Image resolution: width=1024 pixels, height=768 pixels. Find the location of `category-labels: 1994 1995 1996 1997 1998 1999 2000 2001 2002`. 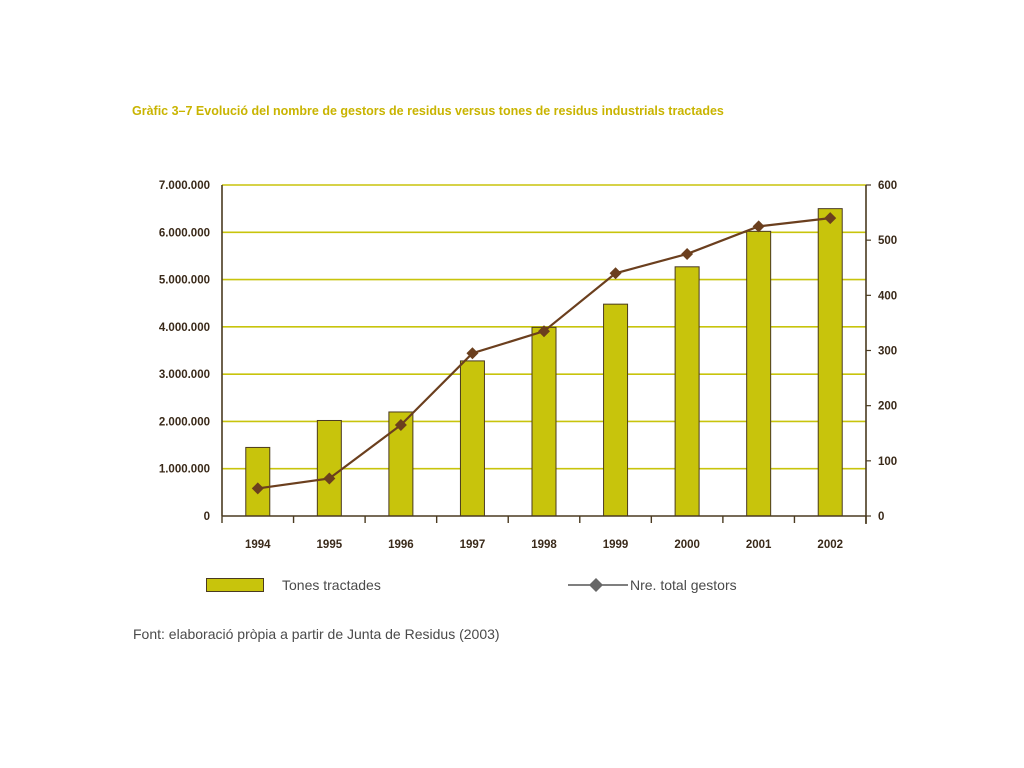

category-labels: 1994 1995 1996 1997 1998 1999 2000 2001 2002 is located at coordinates (544, 545).